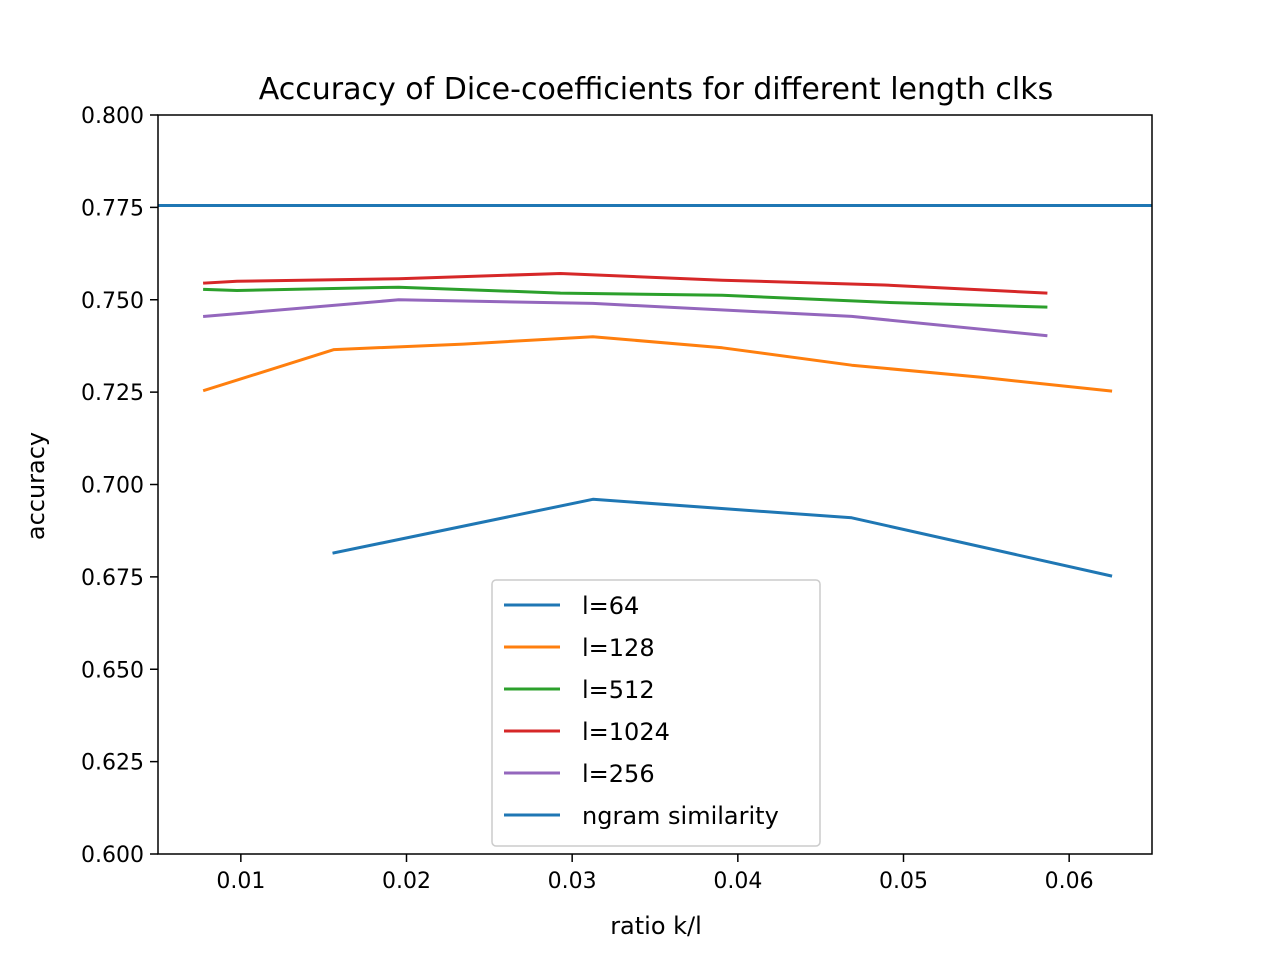 Image resolution: width=1280 pixels, height=960 pixels. Describe the element at coordinates (112, 855) in the screenshot. I see `y-tick-label: 0.600` at that location.